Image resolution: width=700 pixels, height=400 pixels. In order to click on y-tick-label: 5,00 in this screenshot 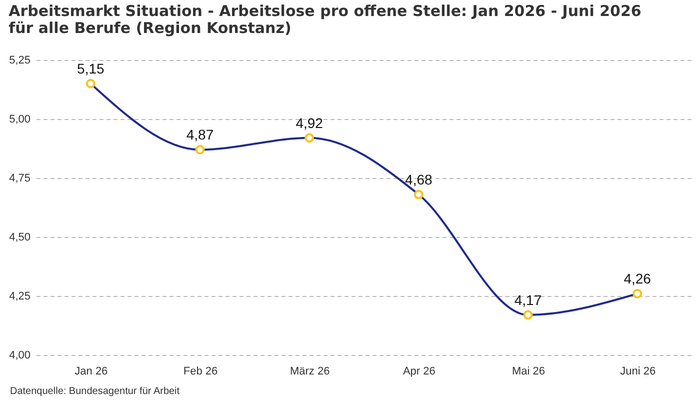, I will do `click(19, 120)`.